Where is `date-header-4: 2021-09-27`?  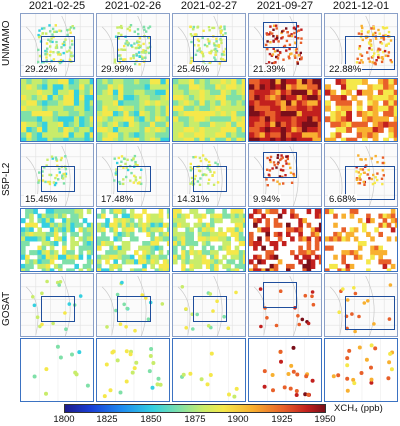
date-header-4: 2021-09-27 is located at coordinates (285, 6).